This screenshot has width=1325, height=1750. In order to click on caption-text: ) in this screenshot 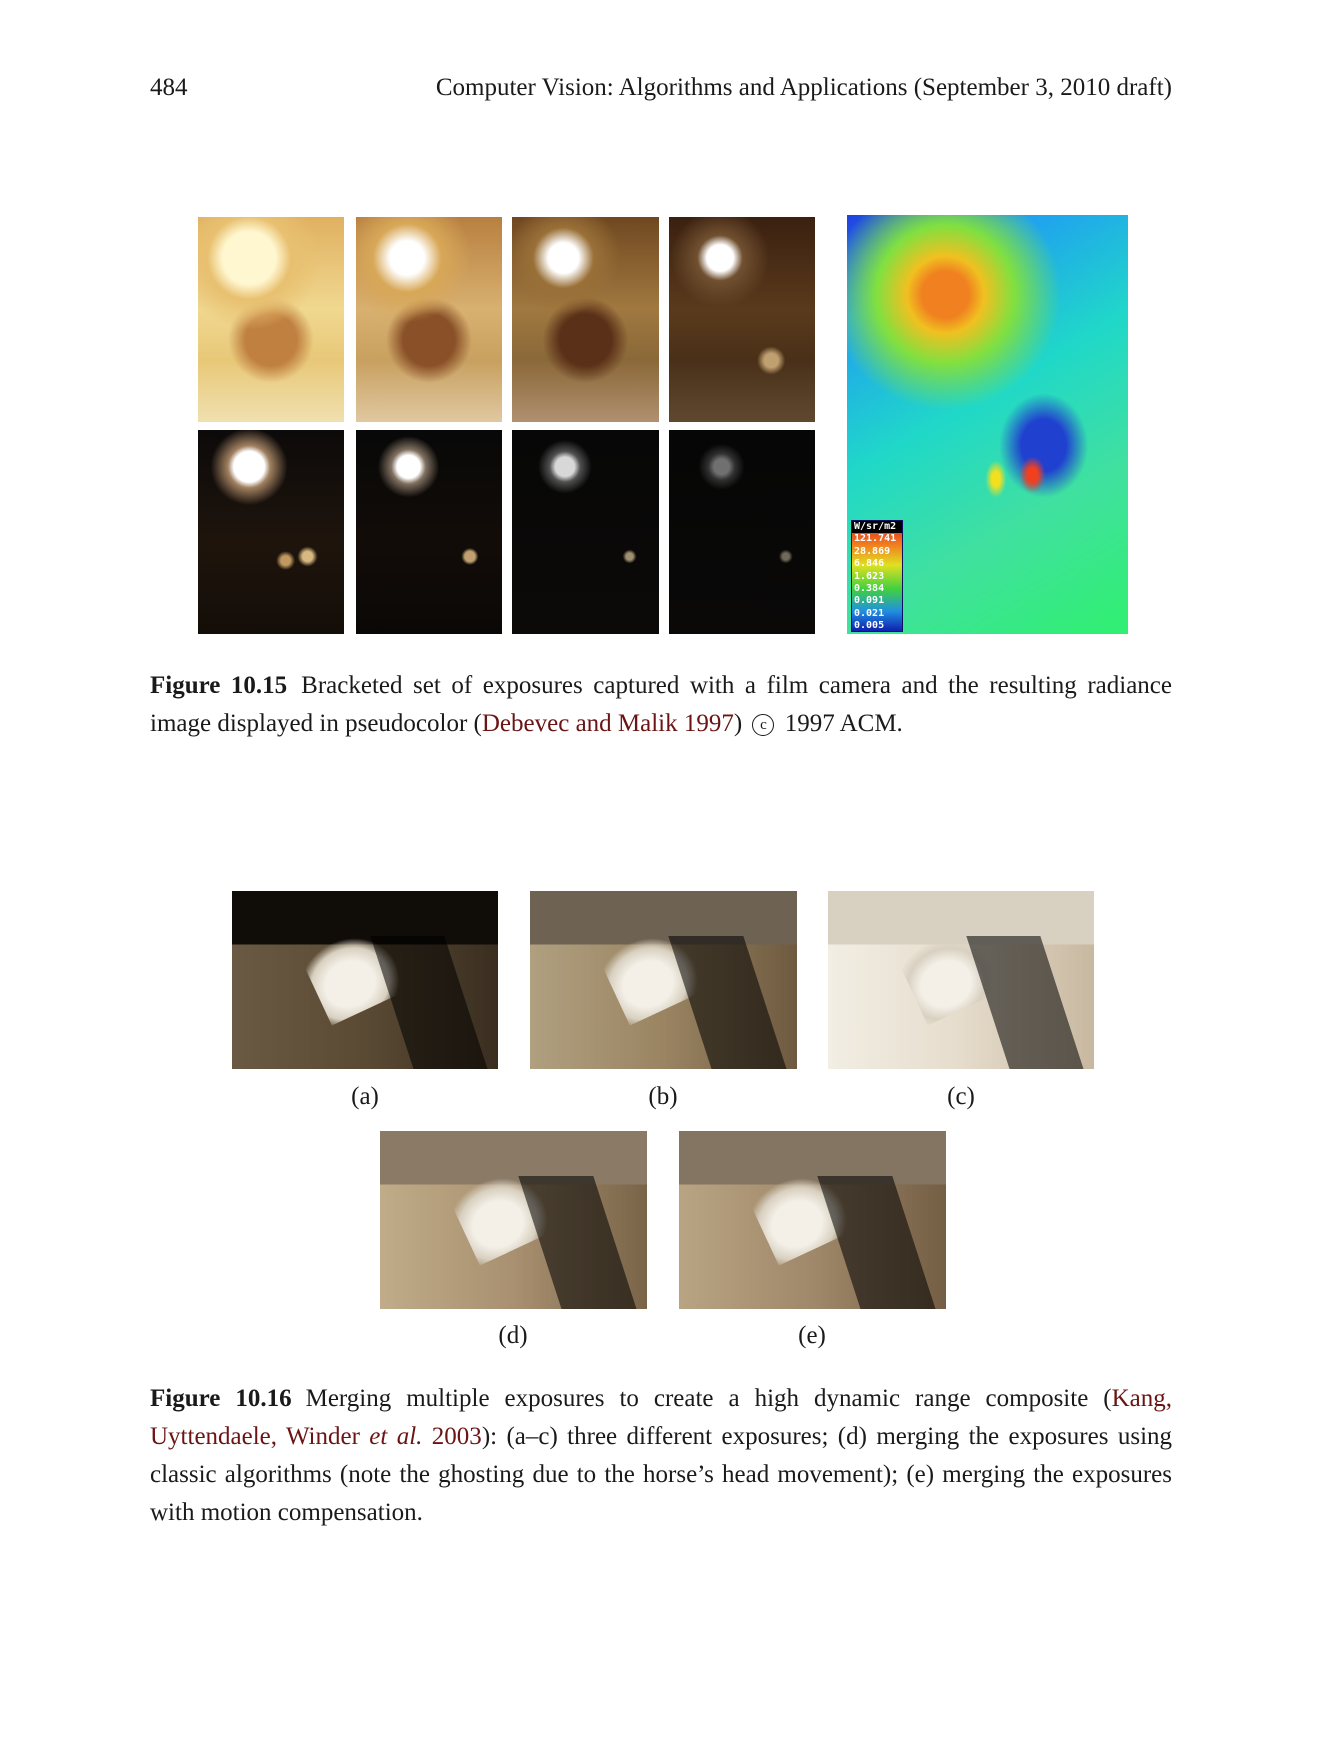, I will do `click(738, 723)`.